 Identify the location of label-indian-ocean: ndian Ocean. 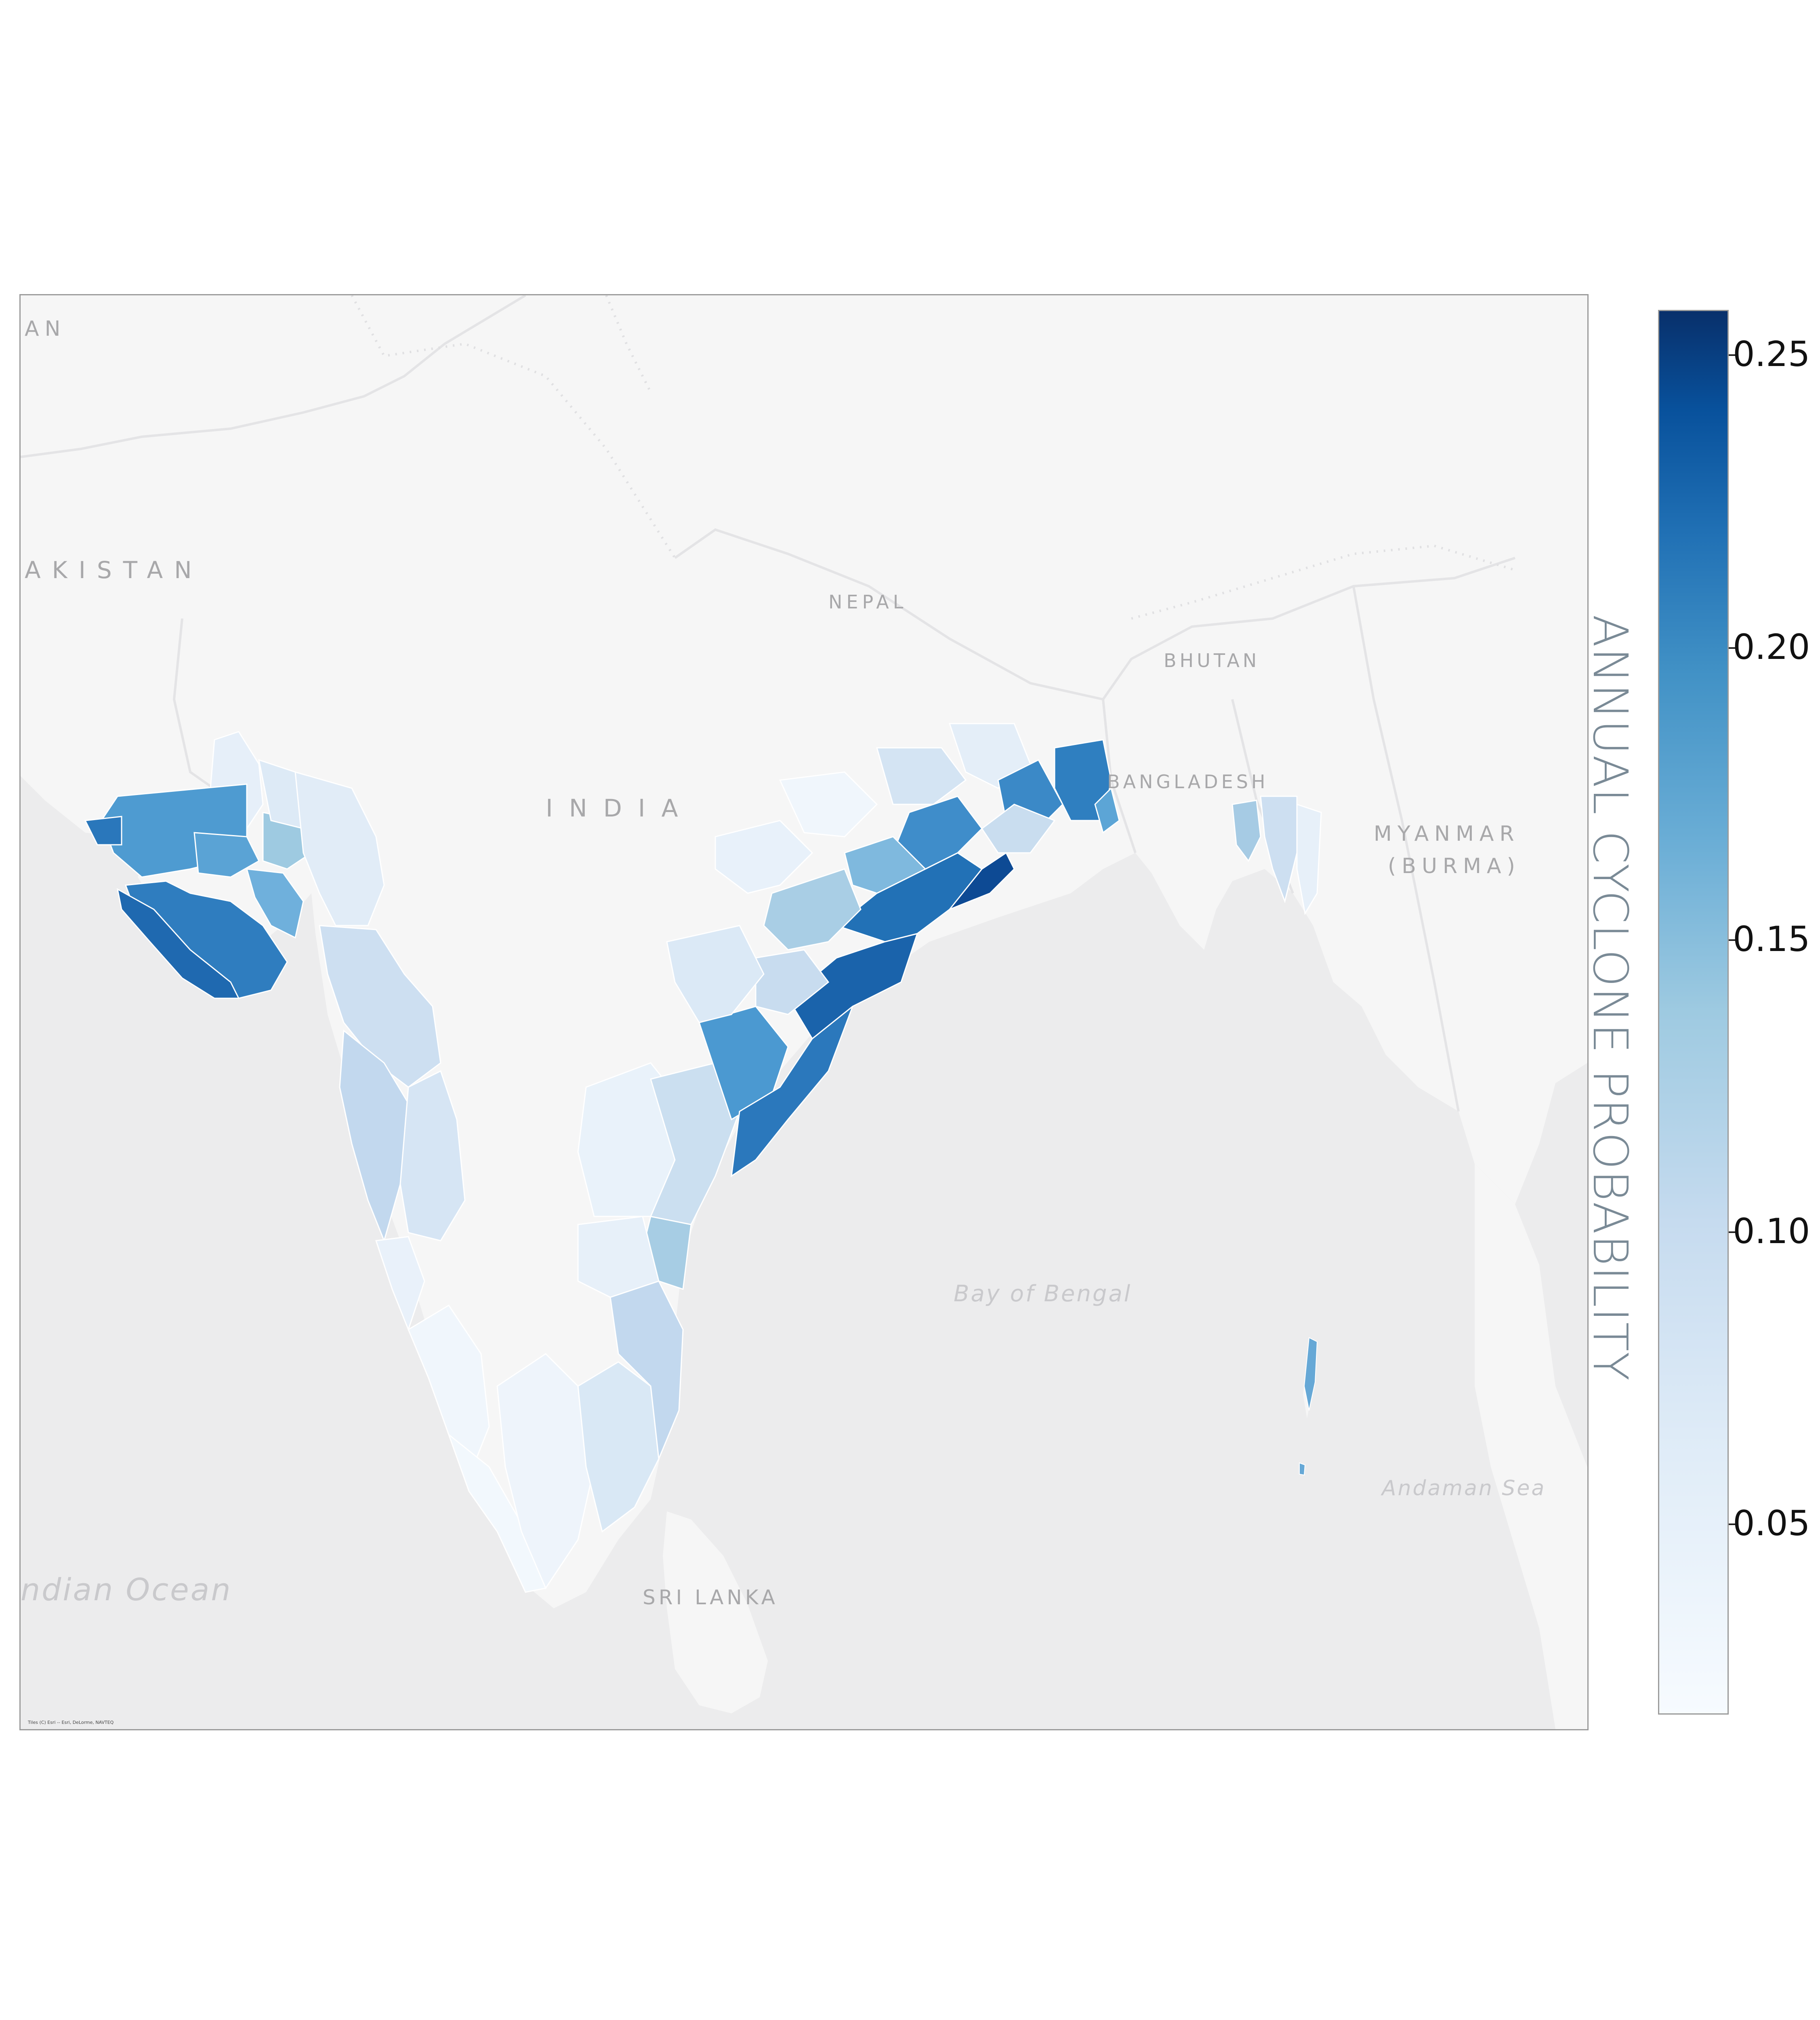
(126, 1590).